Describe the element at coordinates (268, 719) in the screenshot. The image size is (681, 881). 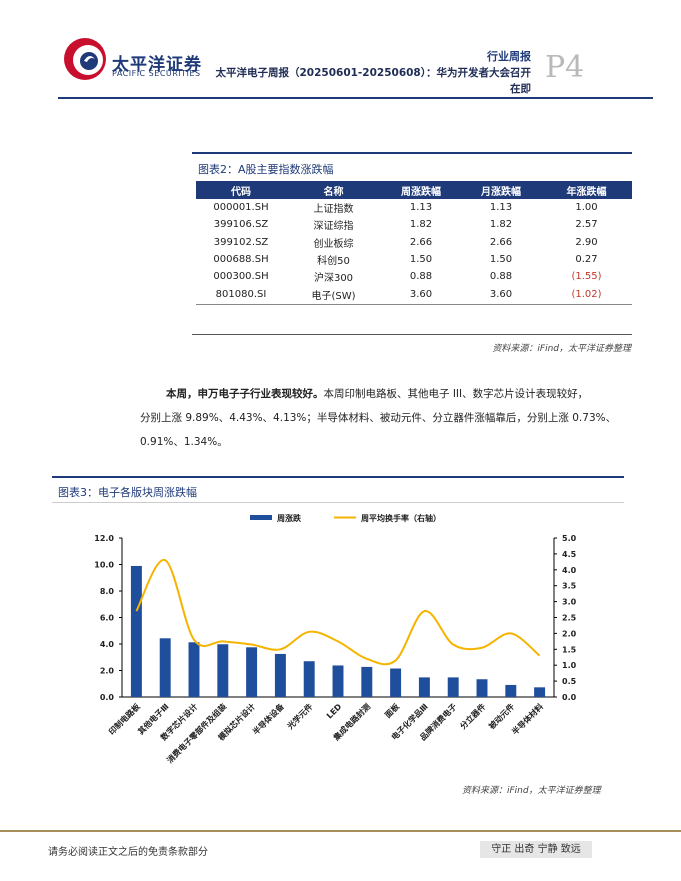
I see `x-tick-label: 半导体设备` at that location.